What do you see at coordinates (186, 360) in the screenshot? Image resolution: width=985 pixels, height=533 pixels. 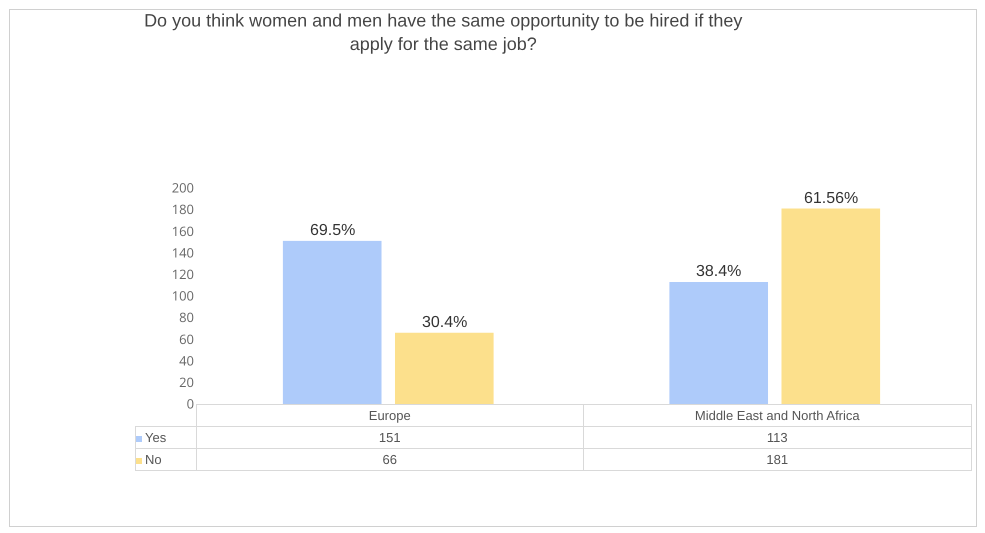 I see `y-tick-label: 40` at bounding box center [186, 360].